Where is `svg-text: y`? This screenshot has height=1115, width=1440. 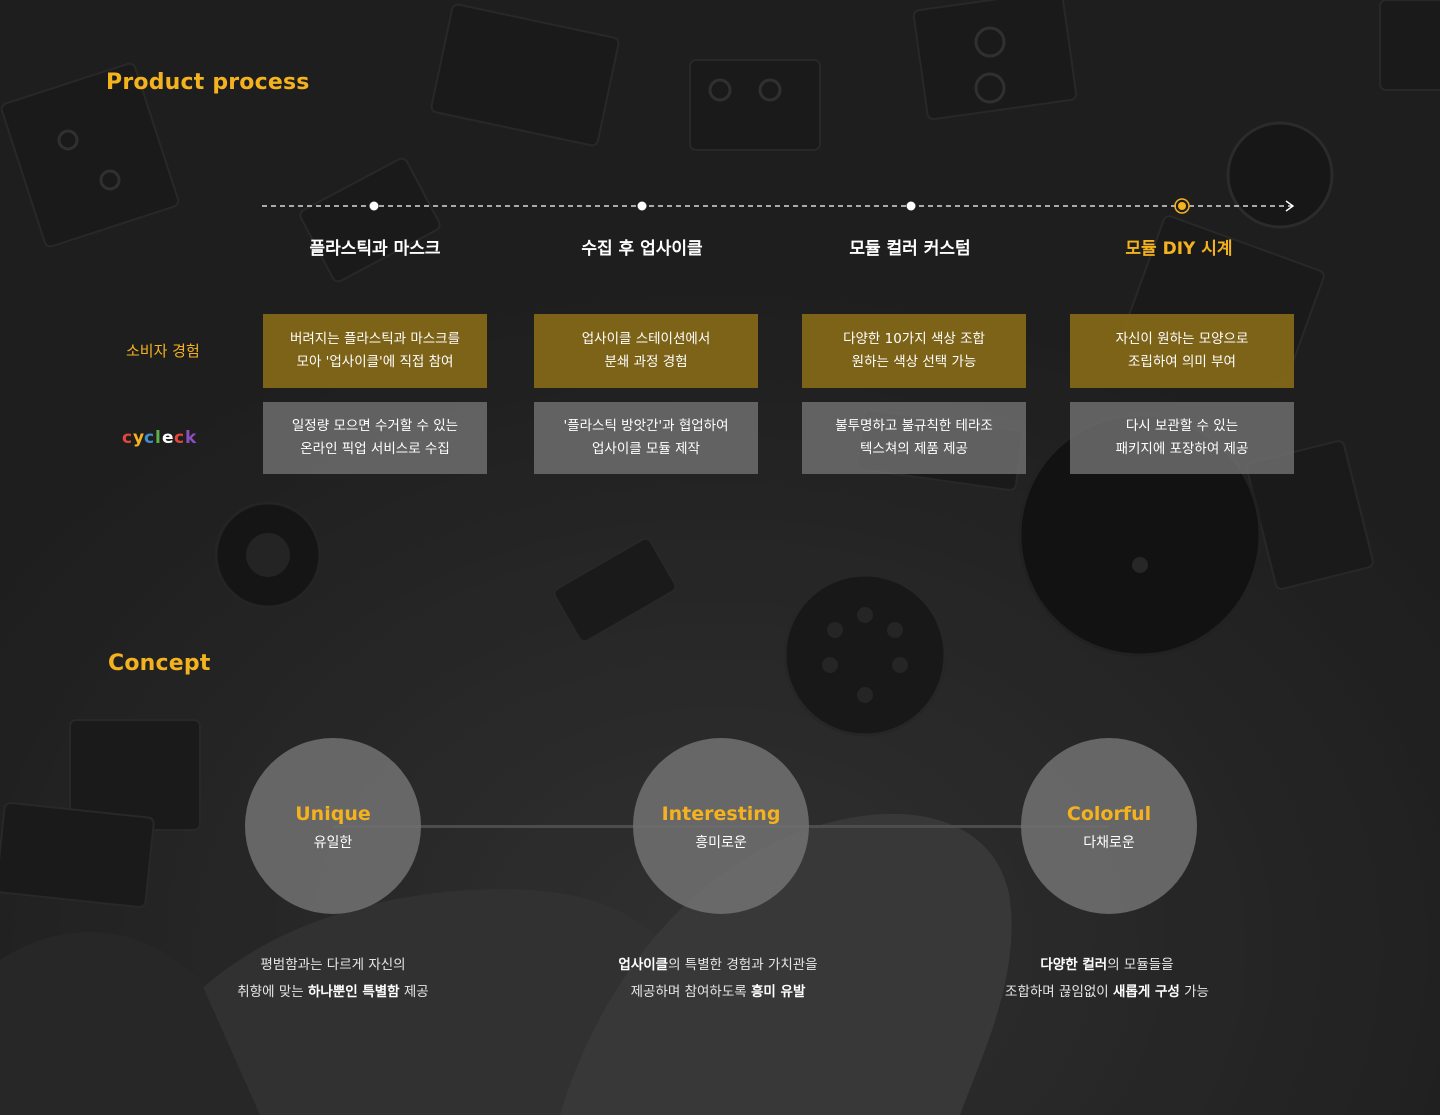
svg-text: y is located at coordinates (138, 438).